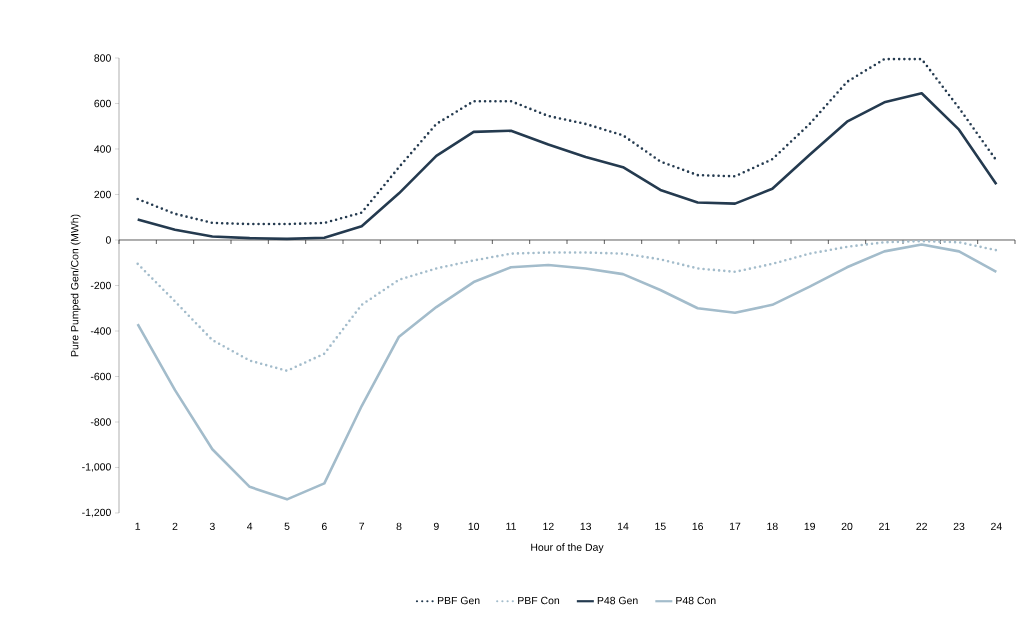 This screenshot has height=631, width=1031. What do you see at coordinates (567, 548) in the screenshot?
I see `x-axis-title: Hour of the Day` at bounding box center [567, 548].